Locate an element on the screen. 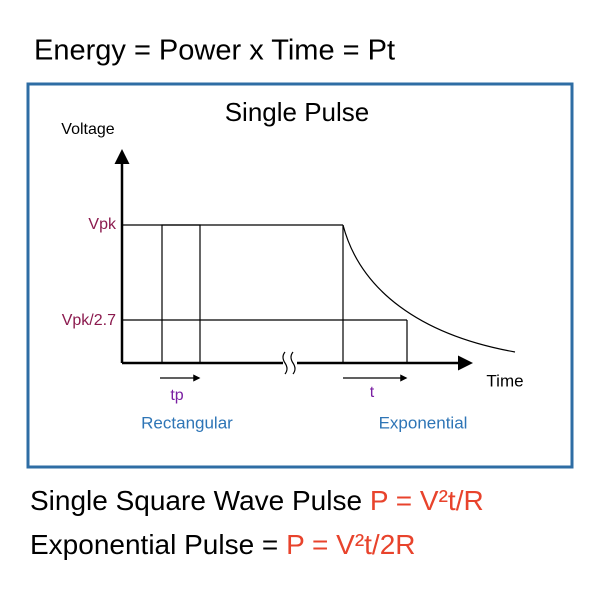 This screenshot has height=600, width=600. exp-curve is located at coordinates (429, 288).